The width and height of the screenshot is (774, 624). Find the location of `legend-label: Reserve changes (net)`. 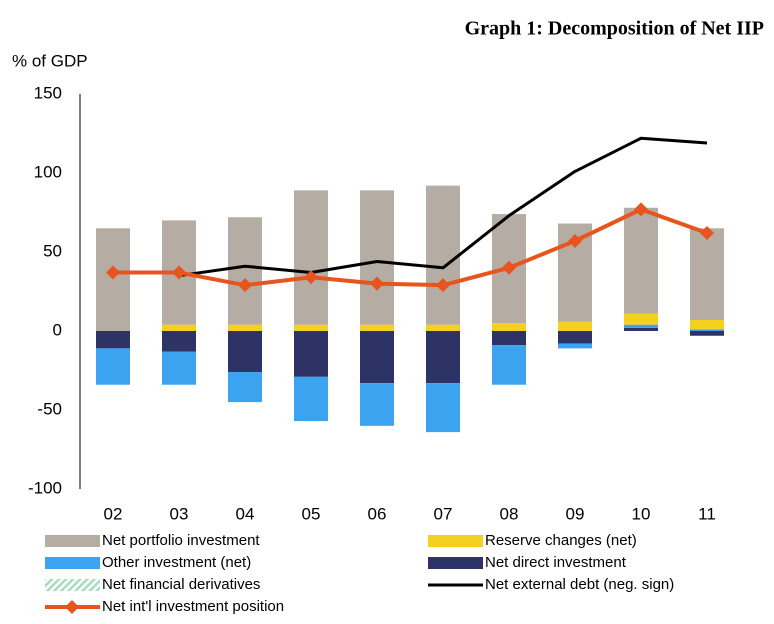

legend-label: Reserve changes (net) is located at coordinates (561, 540).